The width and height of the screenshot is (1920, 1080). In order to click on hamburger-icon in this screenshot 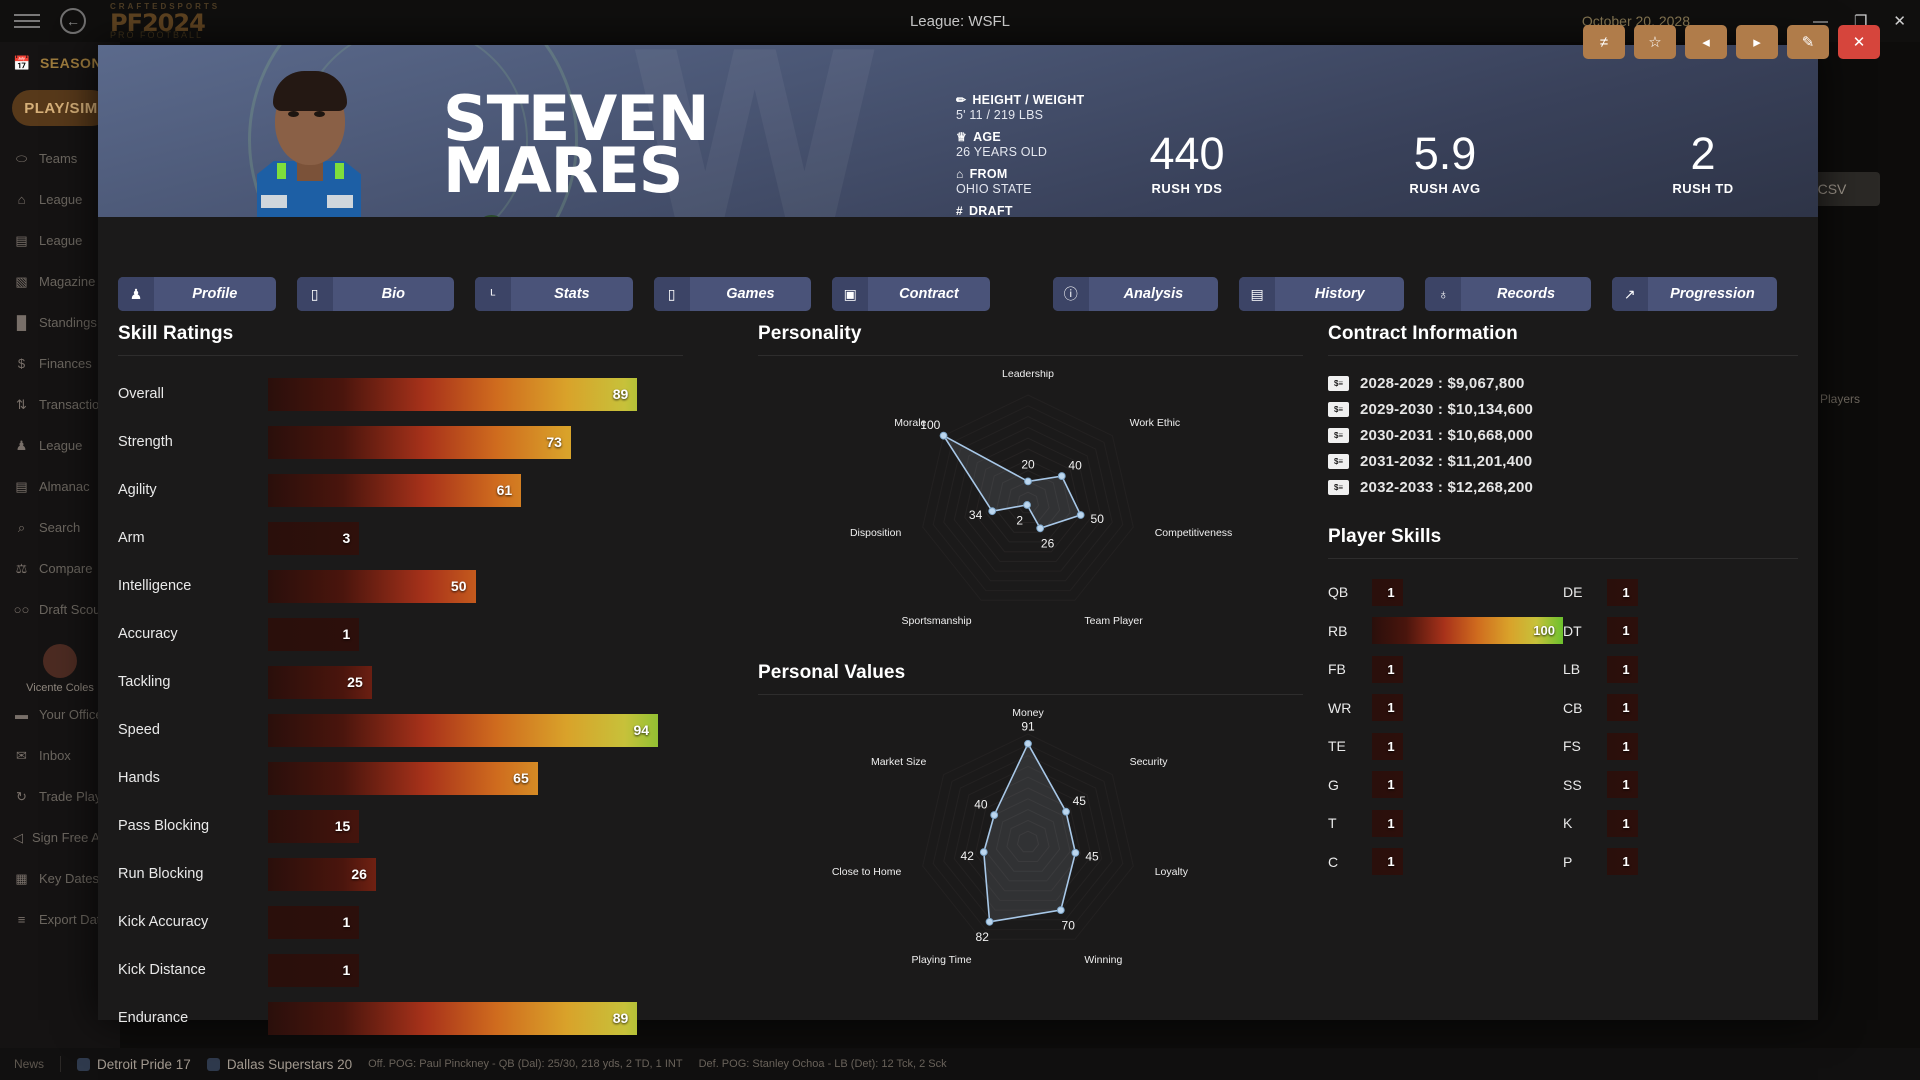, I will do `click(29, 21)`.